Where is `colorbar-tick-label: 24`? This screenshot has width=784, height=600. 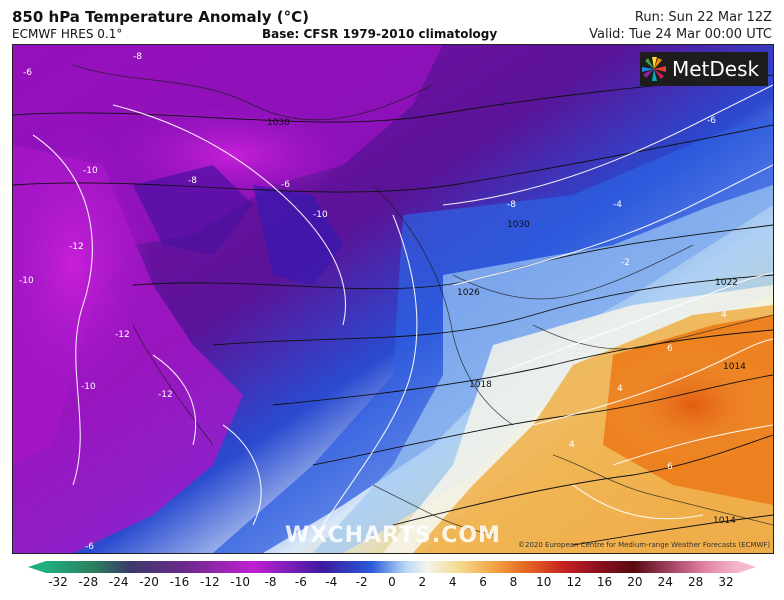
colorbar-tick-label: 24 is located at coordinates (665, 582).